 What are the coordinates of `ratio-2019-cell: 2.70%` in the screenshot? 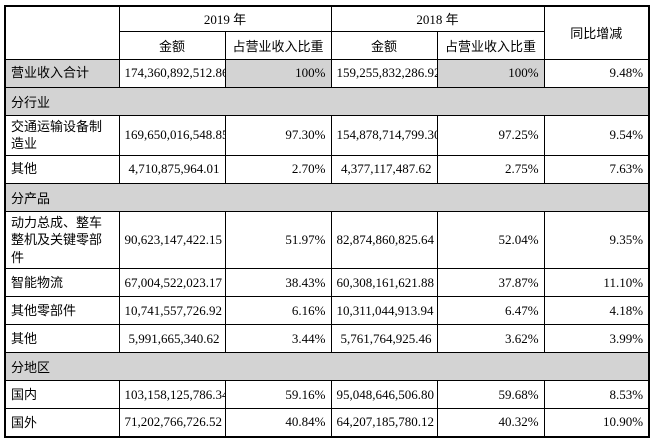 It's located at (278, 169).